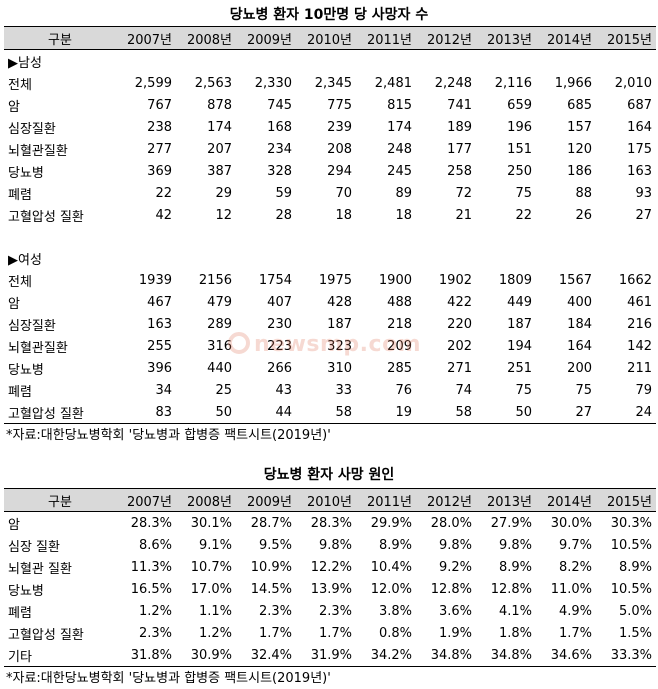  Describe the element at coordinates (515, 633) in the screenshot. I see `cell-value: 1.8%` at that location.